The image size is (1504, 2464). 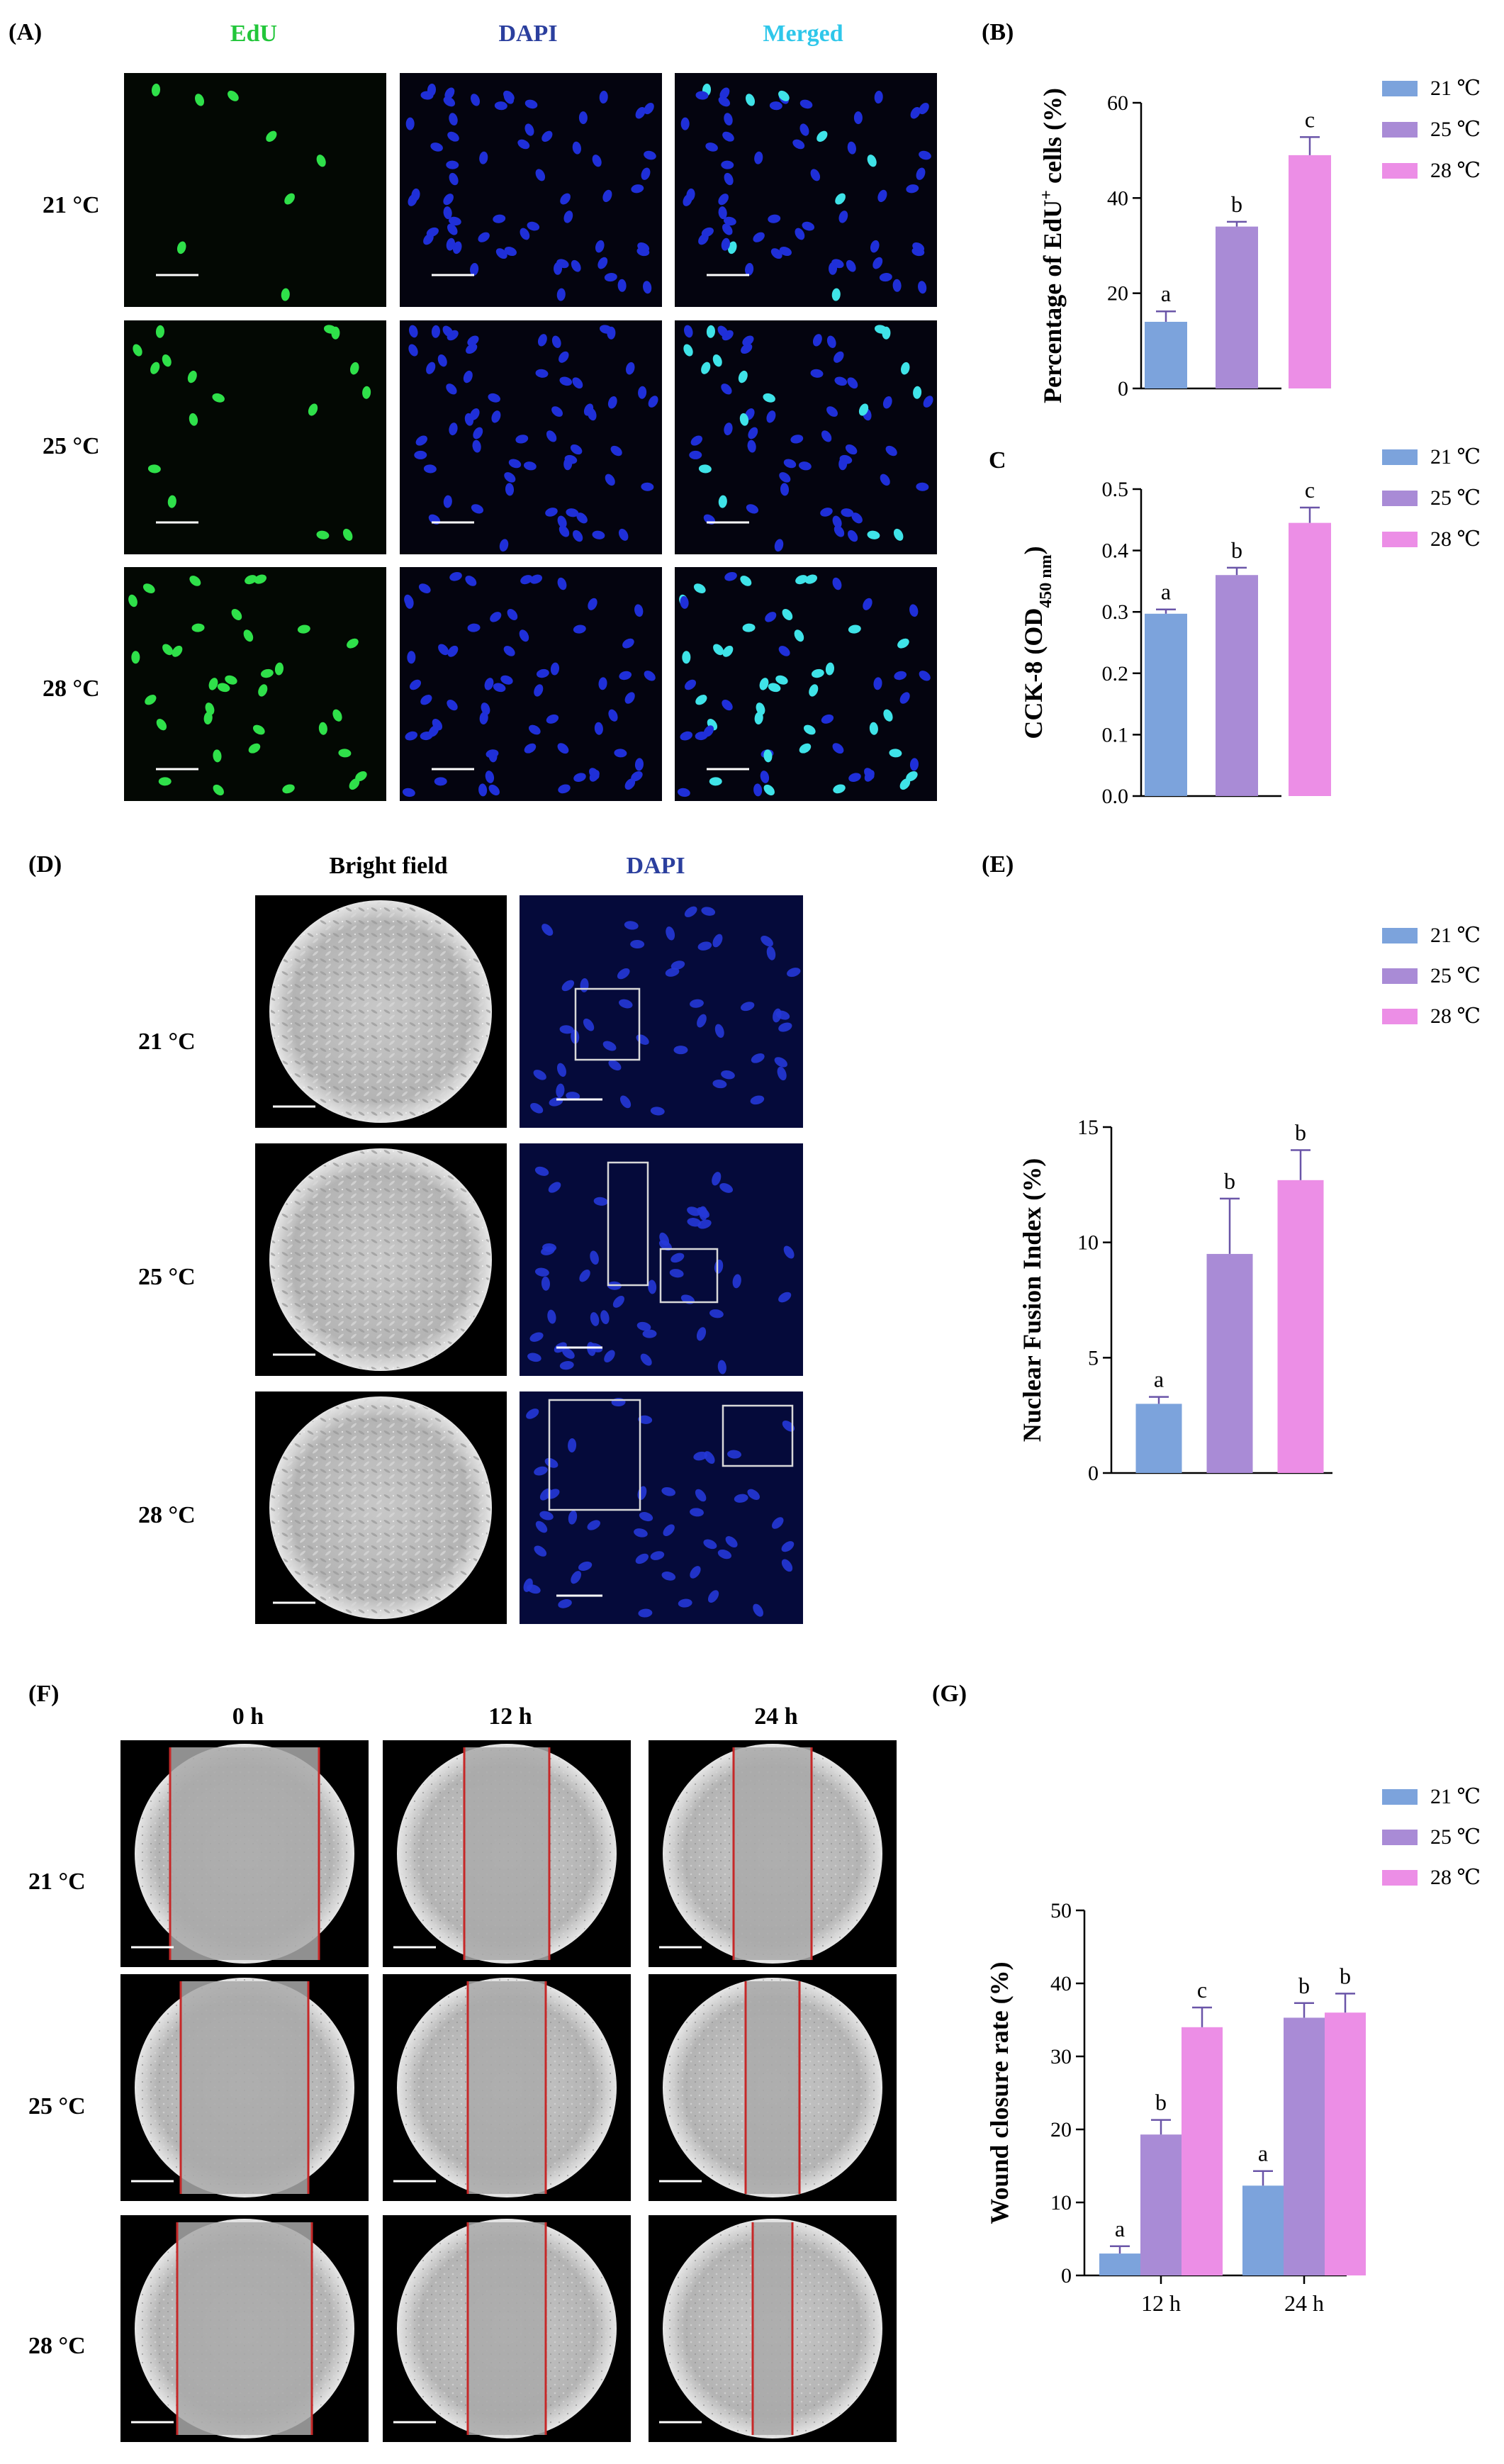 What do you see at coordinates (1066, 2275) in the screenshot?
I see `y-tick-label: 0` at bounding box center [1066, 2275].